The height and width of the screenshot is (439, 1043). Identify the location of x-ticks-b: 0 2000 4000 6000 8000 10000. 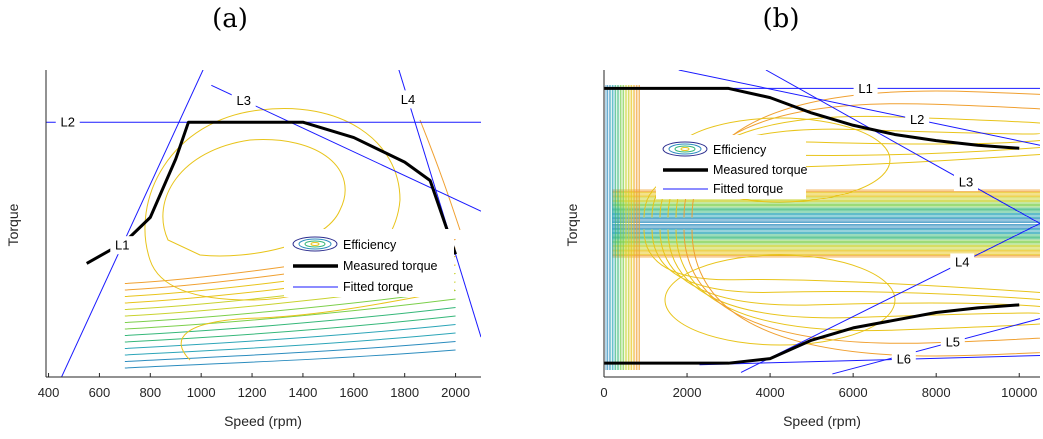
(818, 386).